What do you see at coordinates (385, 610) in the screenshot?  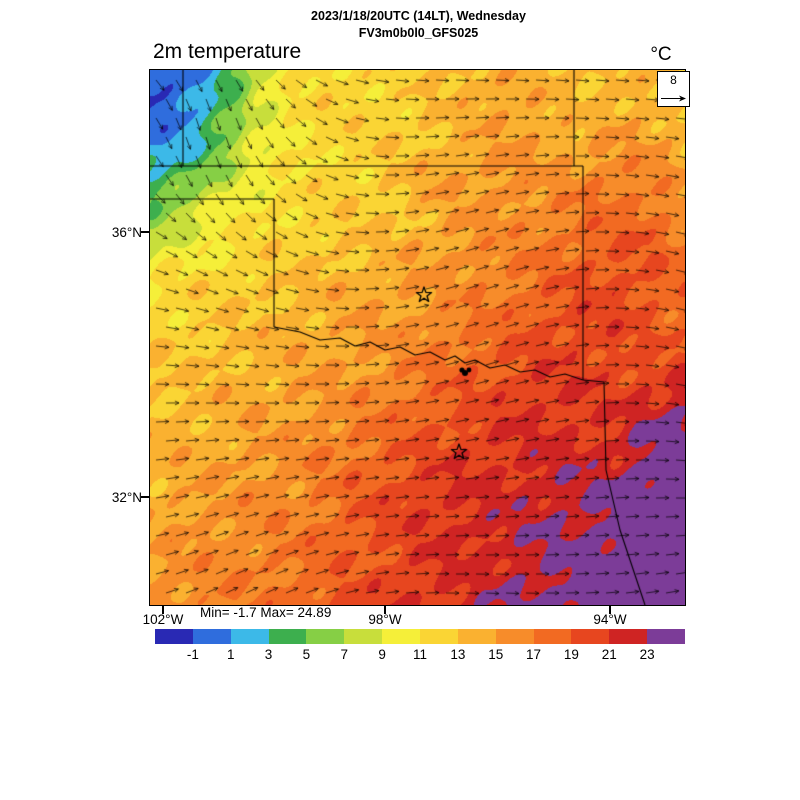 I see `lon-tick-98w` at bounding box center [385, 610].